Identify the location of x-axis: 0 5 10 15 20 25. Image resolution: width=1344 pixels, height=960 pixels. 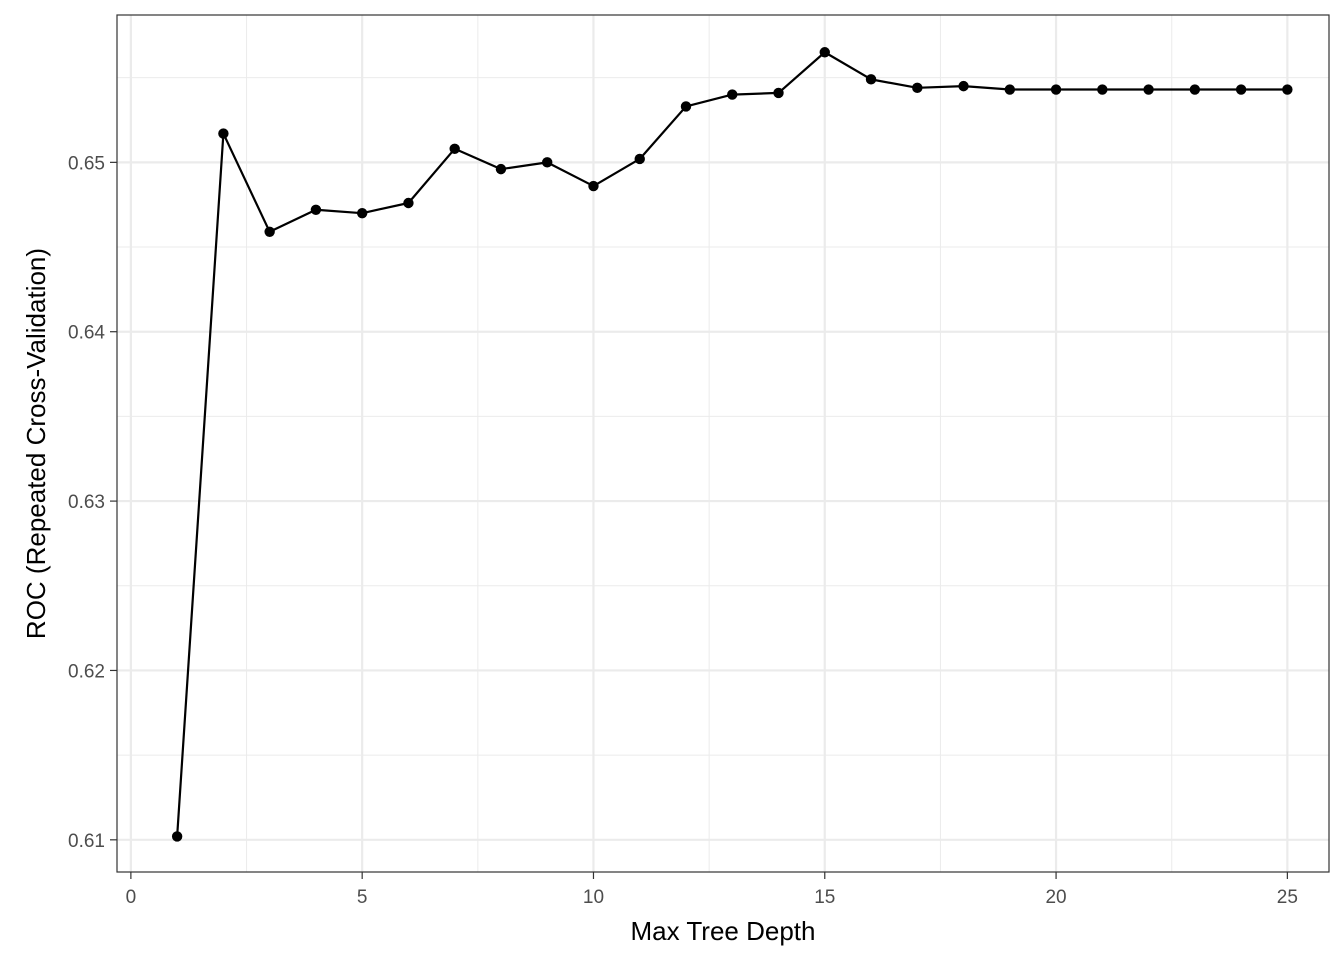
(712, 890).